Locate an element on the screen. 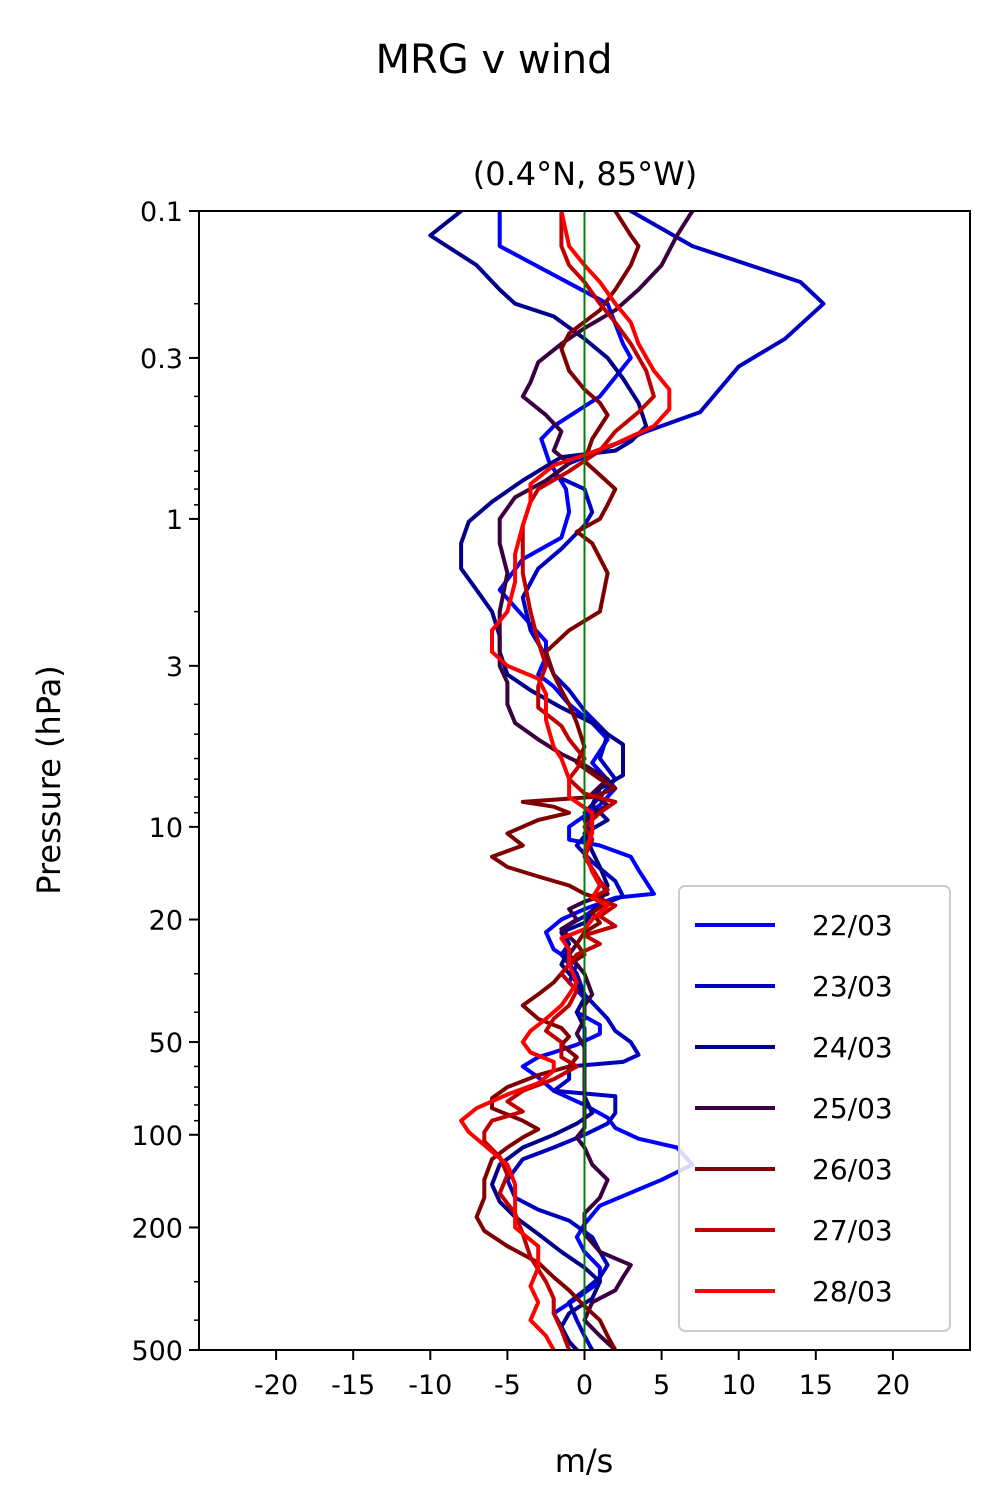 The width and height of the screenshot is (990, 1500). y-tick-label: 500 is located at coordinates (157, 1351).